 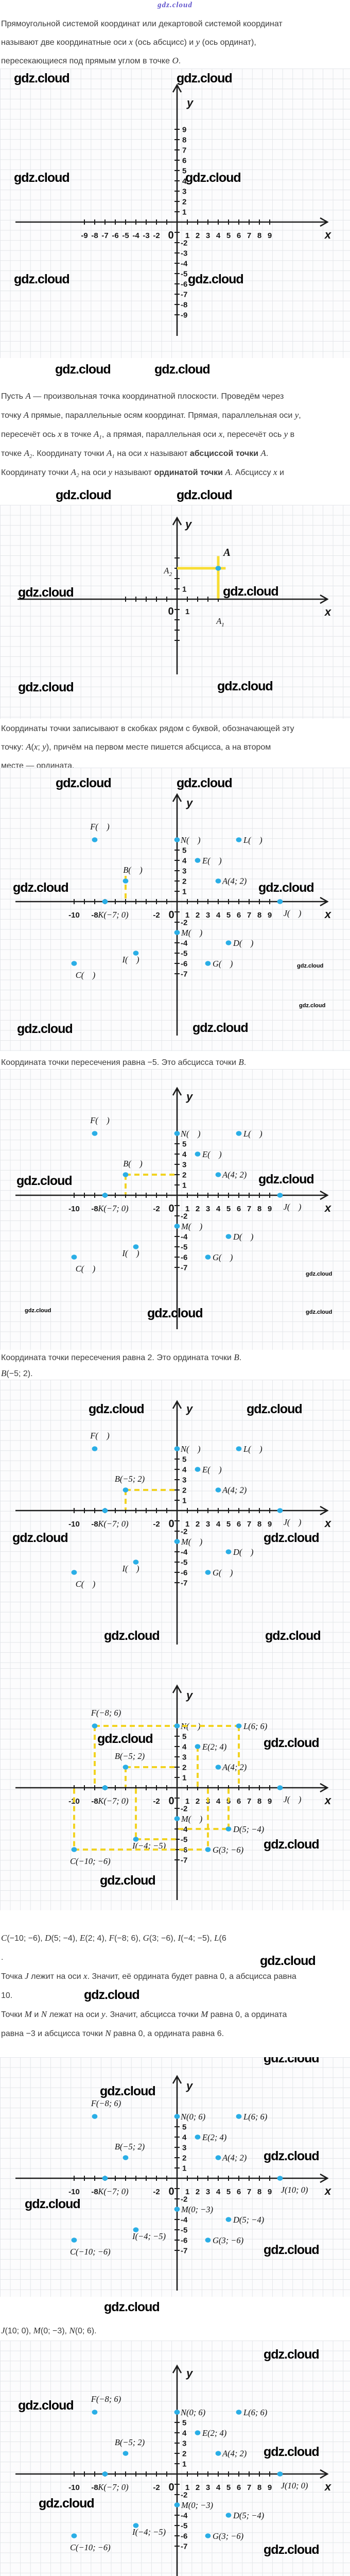 What do you see at coordinates (184, 965) in the screenshot?
I see `tick-label: -6` at bounding box center [184, 965].